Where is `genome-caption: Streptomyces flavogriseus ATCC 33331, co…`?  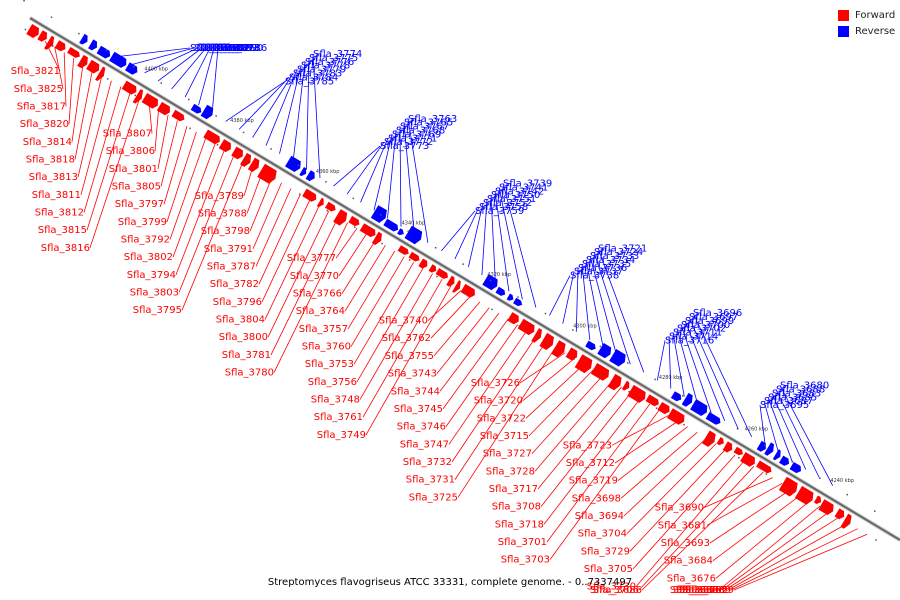
genome-caption: Streptomyces flavogriseus ATCC 33331, co… is located at coordinates (450, 582).